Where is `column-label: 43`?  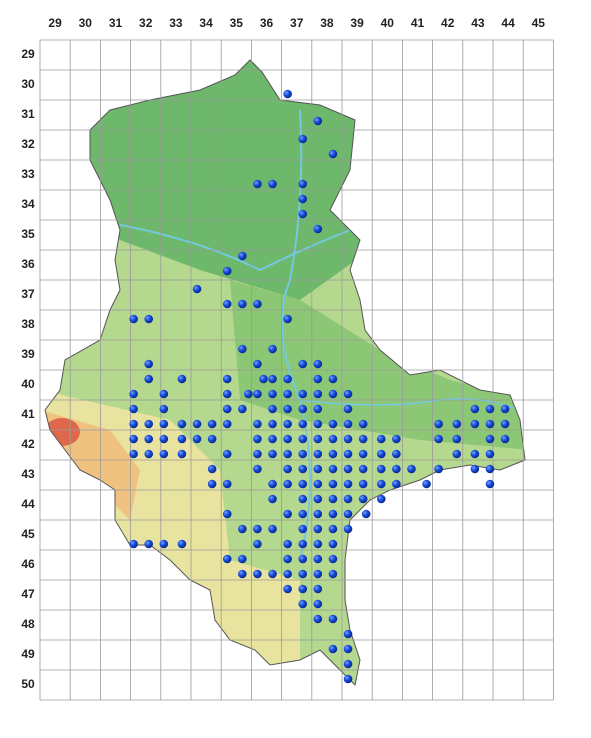 column-label: 43 is located at coordinates (478, 23).